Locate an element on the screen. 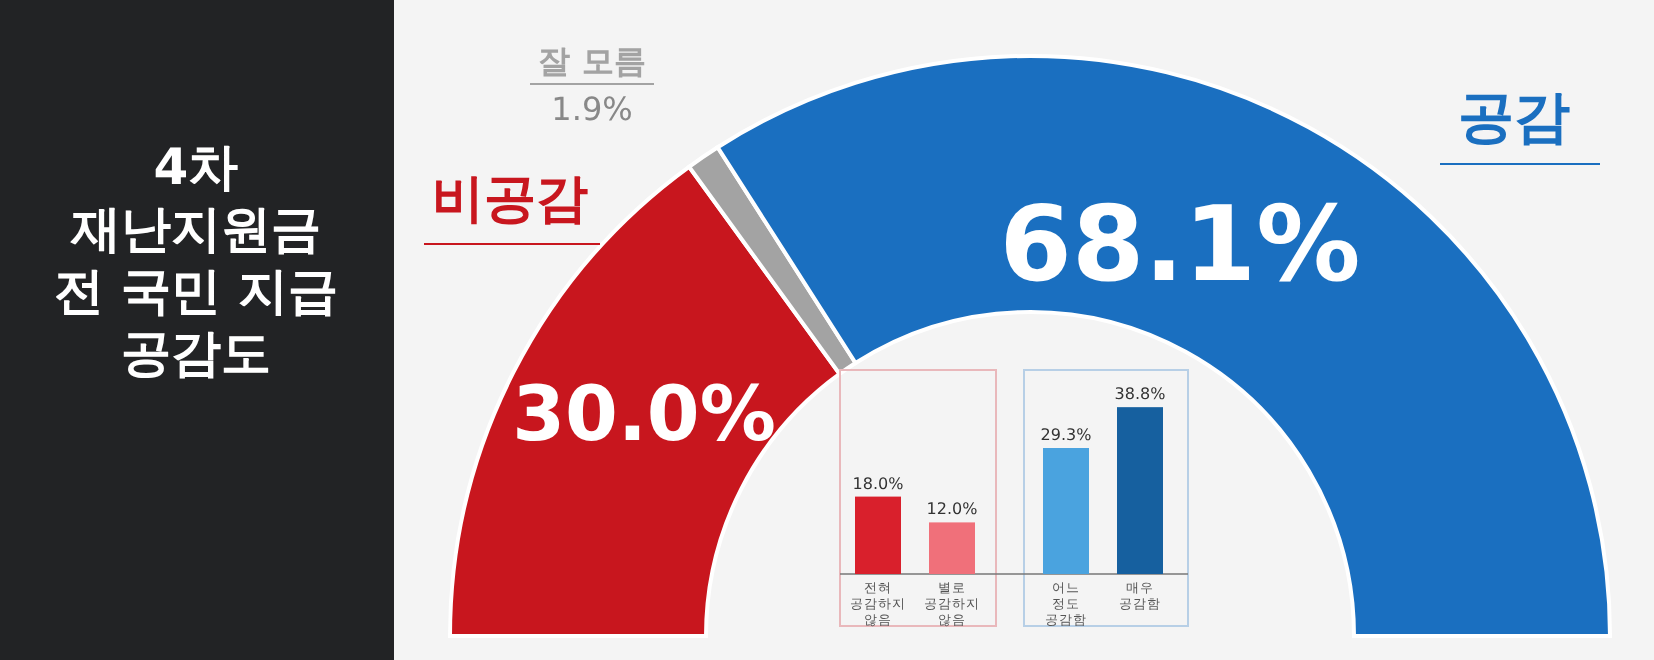 The height and width of the screenshot is (660, 1654). text: 4차 재난지원금 전 국민 지급 공감도 is located at coordinates (196, 260).